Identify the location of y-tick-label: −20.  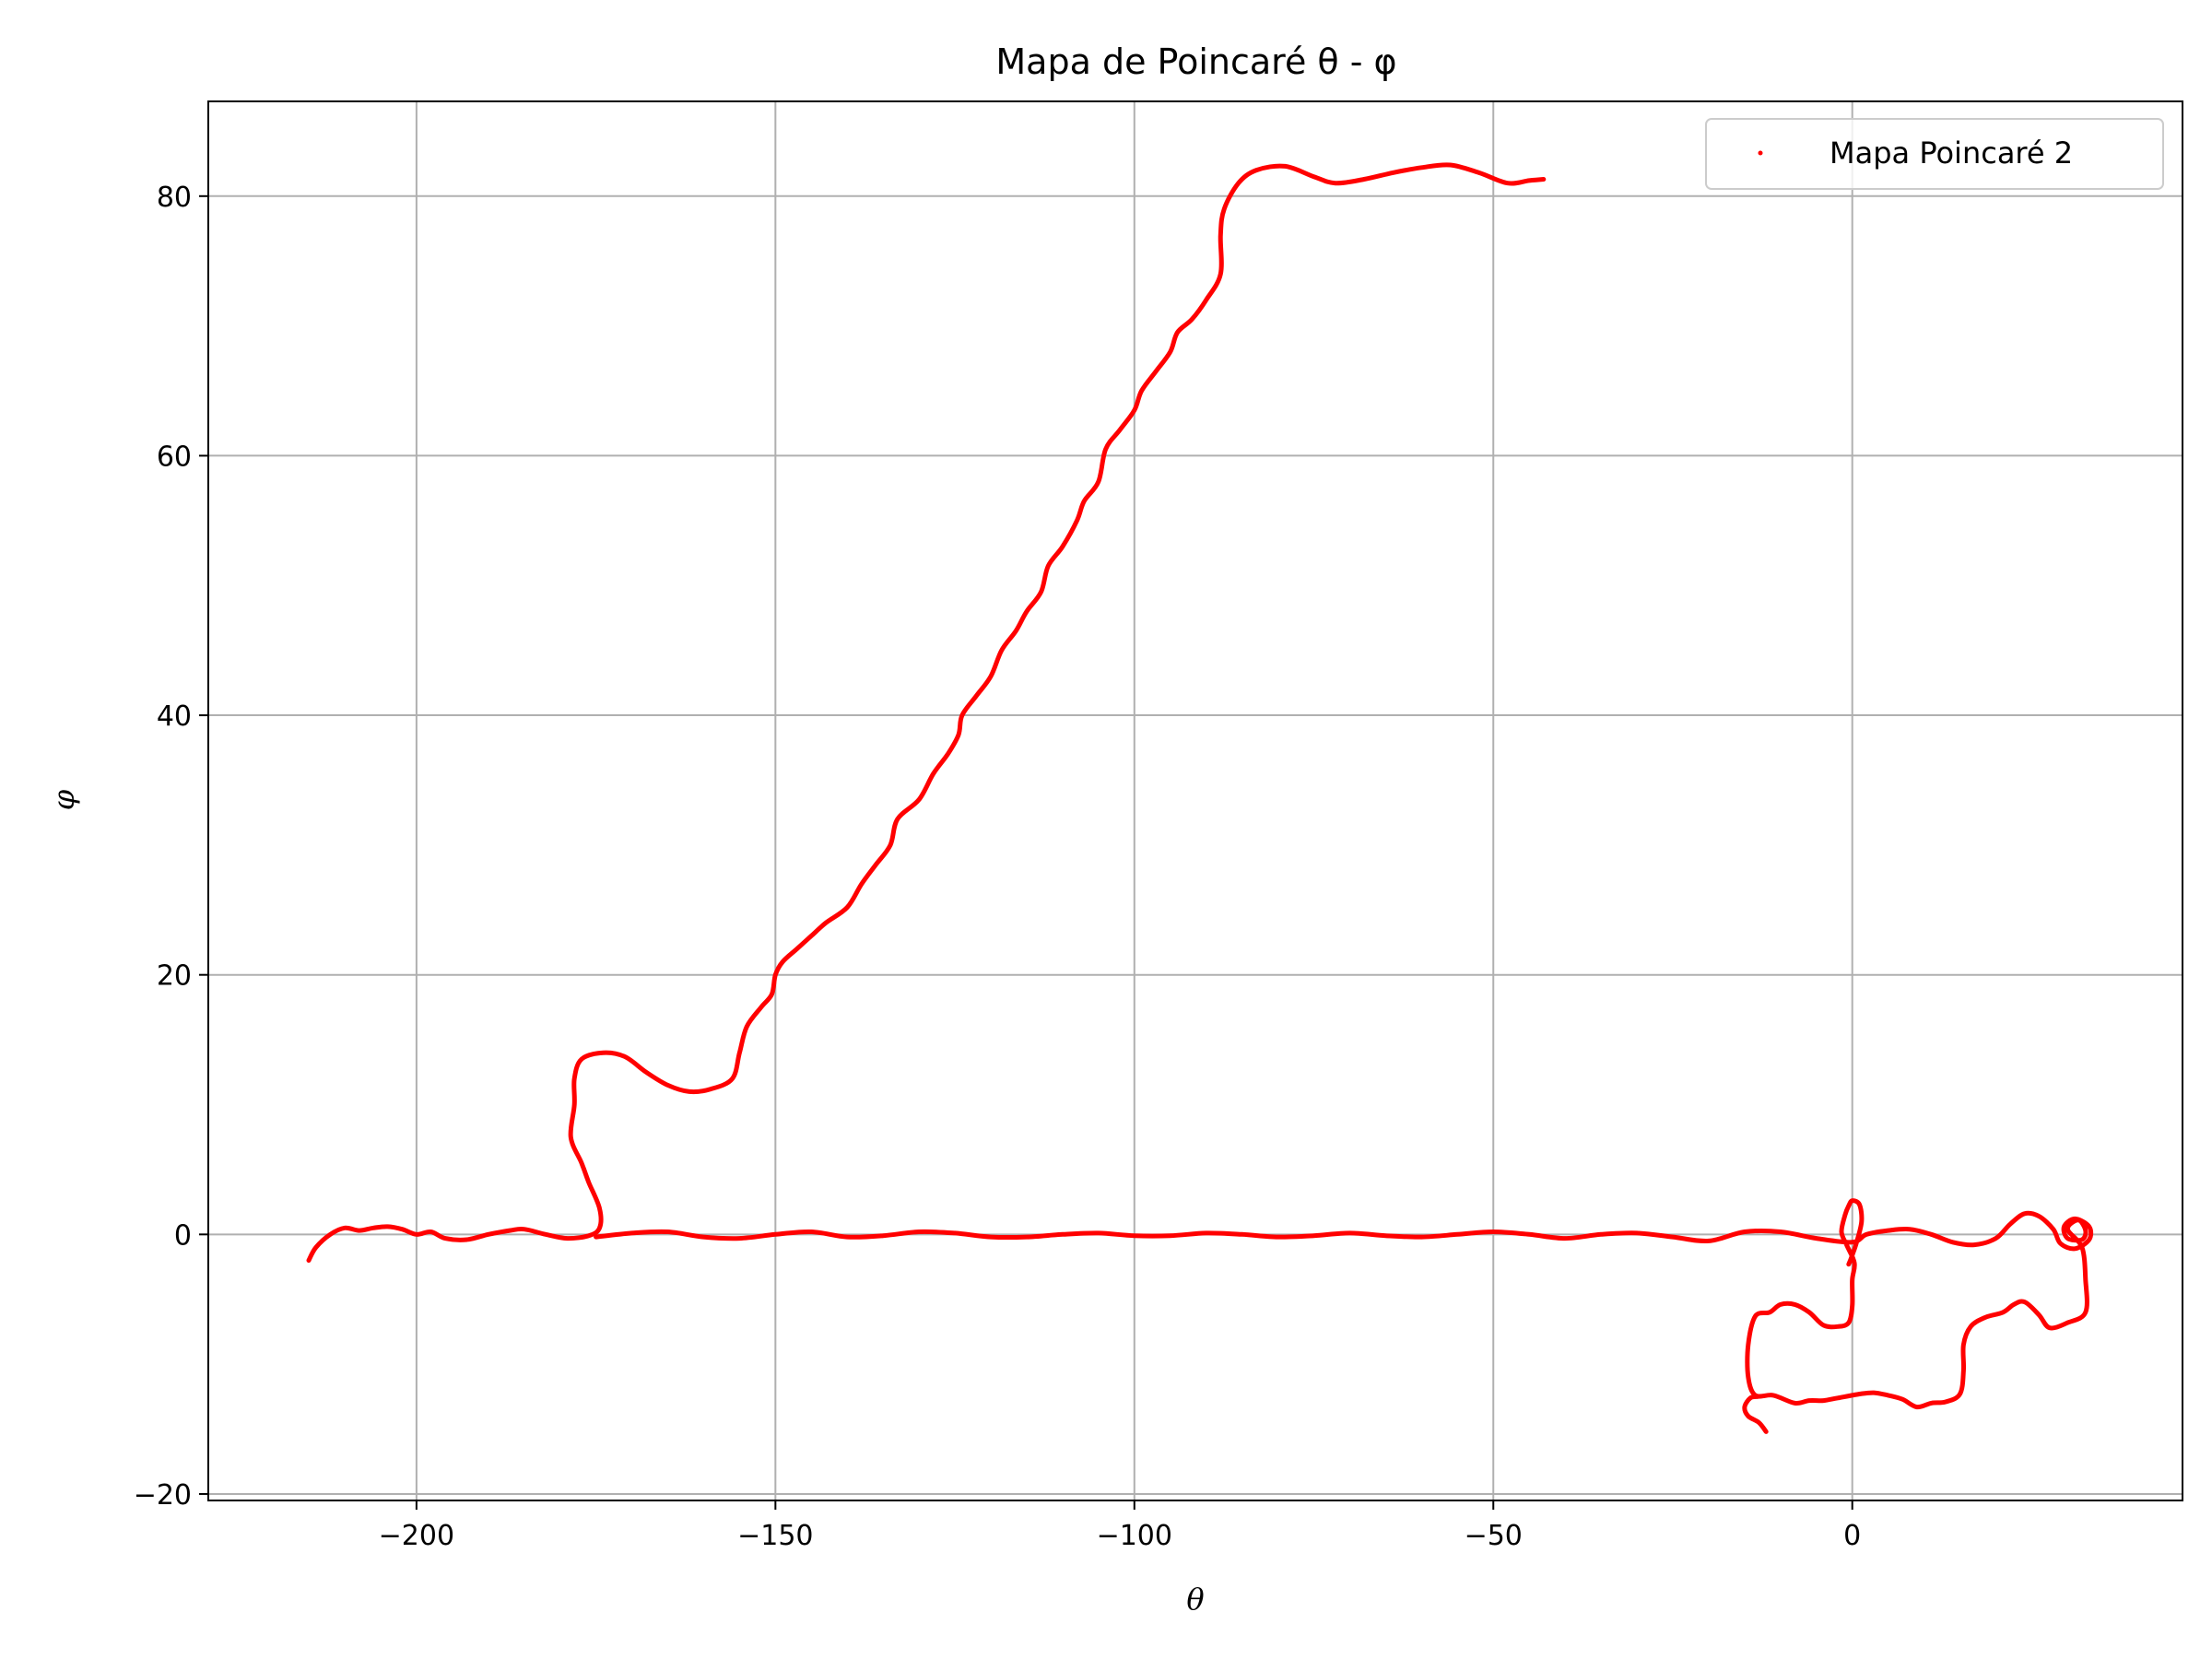
(163, 1495).